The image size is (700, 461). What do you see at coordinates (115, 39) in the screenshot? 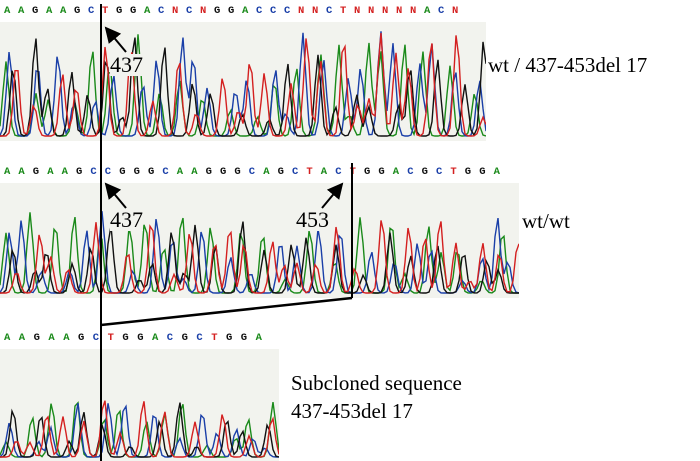
I see `arrow-437-top` at bounding box center [115, 39].